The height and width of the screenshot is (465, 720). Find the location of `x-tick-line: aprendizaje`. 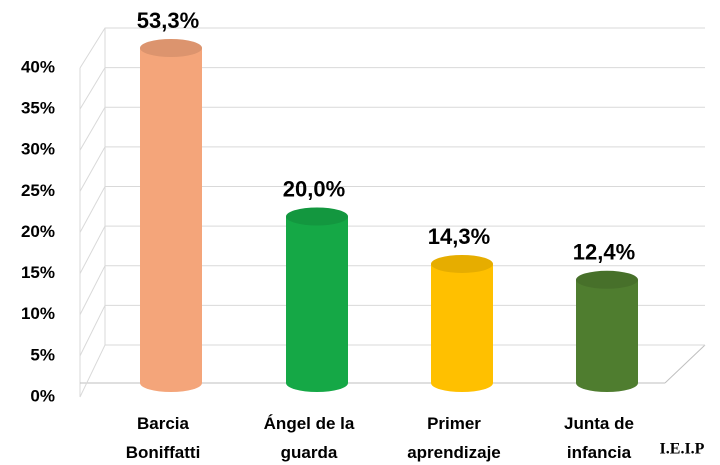

x-tick-line: aprendizaje is located at coordinates (454, 452).